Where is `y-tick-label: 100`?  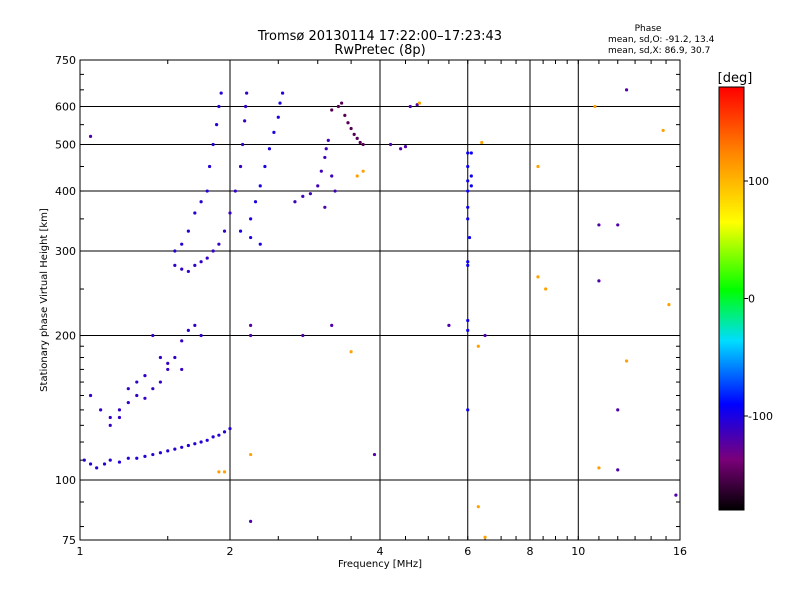
y-tick-label: 100 is located at coordinates (65, 480).